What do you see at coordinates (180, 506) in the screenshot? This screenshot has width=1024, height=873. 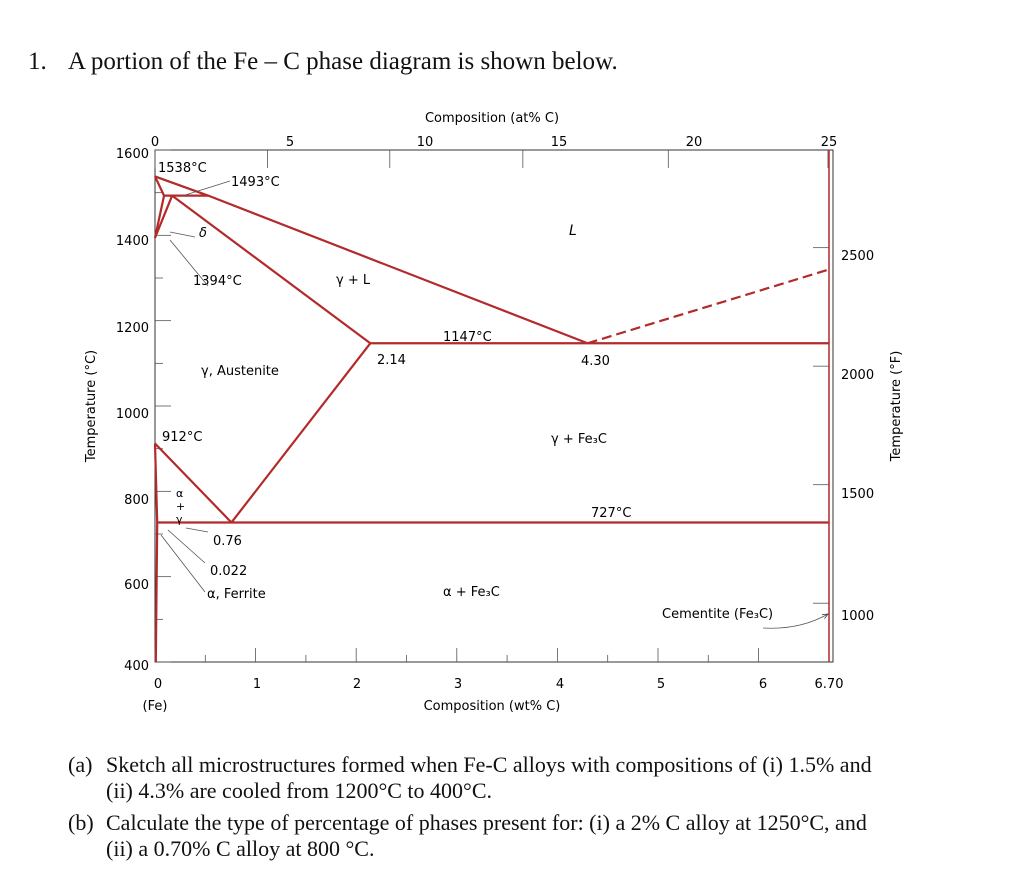 I see `region-alpha-gamma-plus: +` at bounding box center [180, 506].